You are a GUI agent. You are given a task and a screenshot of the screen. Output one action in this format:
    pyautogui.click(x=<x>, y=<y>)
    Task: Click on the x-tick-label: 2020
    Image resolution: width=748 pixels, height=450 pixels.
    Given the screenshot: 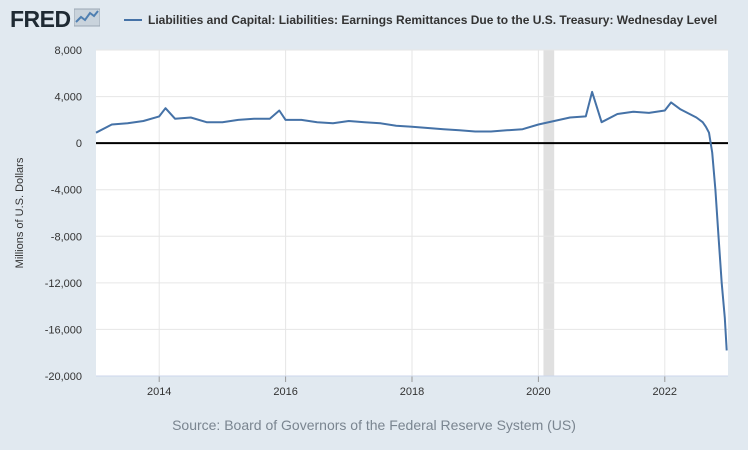 What is the action you would take?
    pyautogui.click(x=538, y=392)
    